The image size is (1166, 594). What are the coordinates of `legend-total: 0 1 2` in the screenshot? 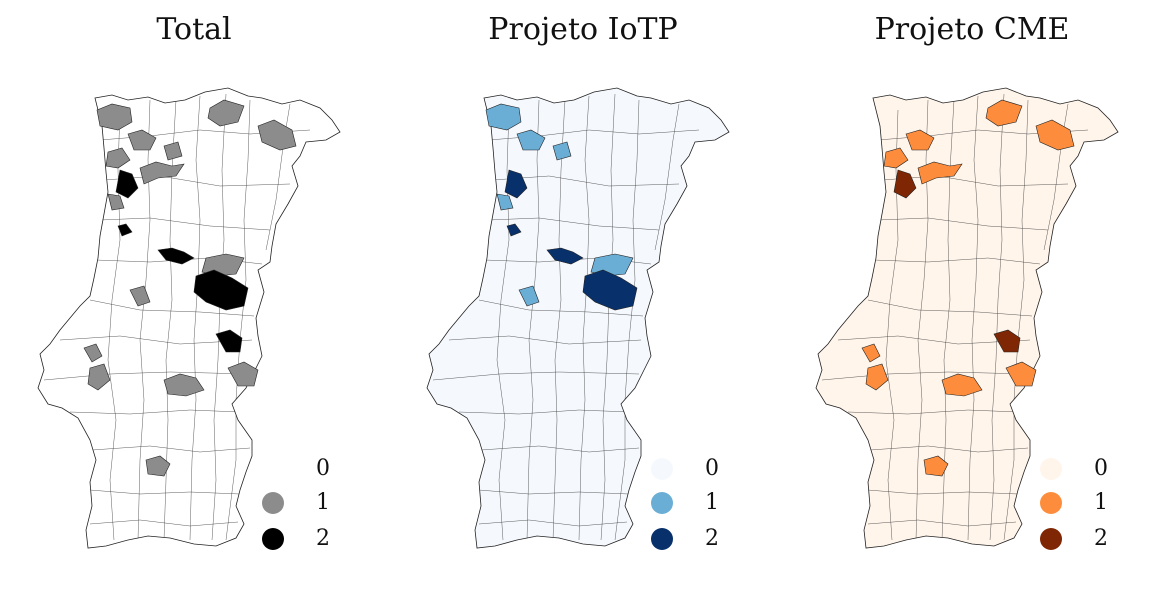 It's located at (307, 507).